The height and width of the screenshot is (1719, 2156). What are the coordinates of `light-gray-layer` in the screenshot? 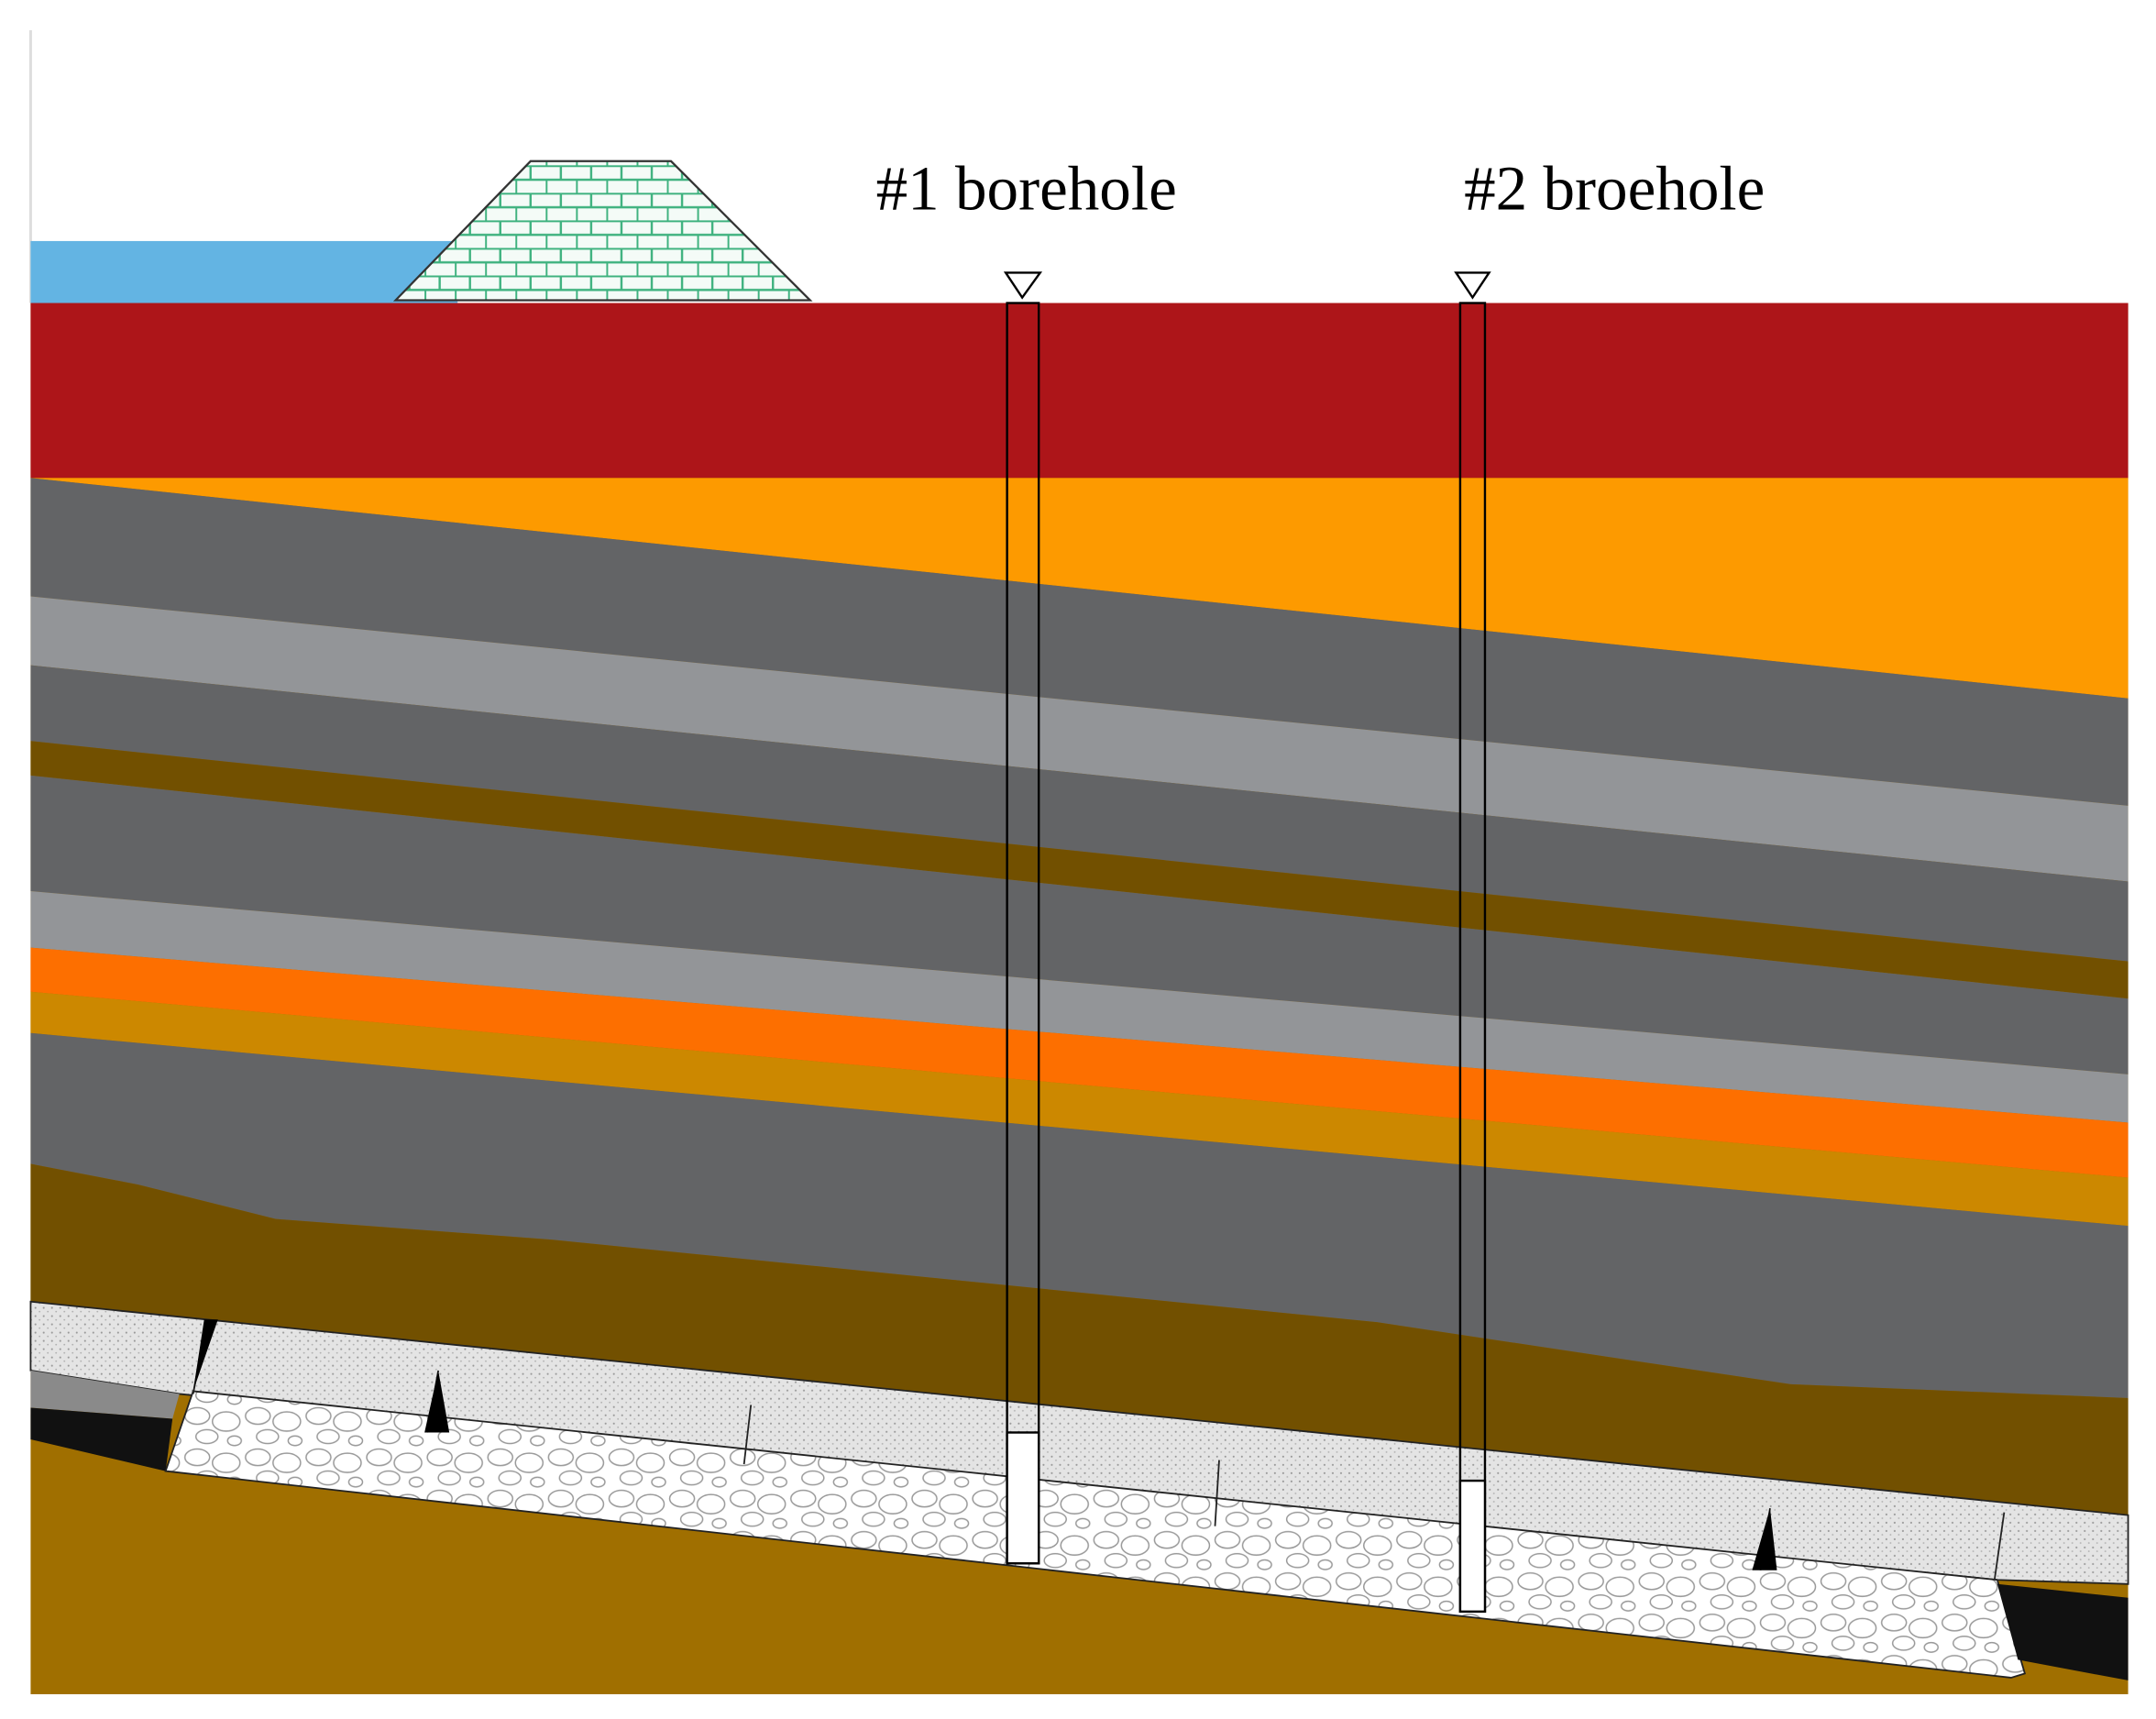 It's located at (1079, 1007).